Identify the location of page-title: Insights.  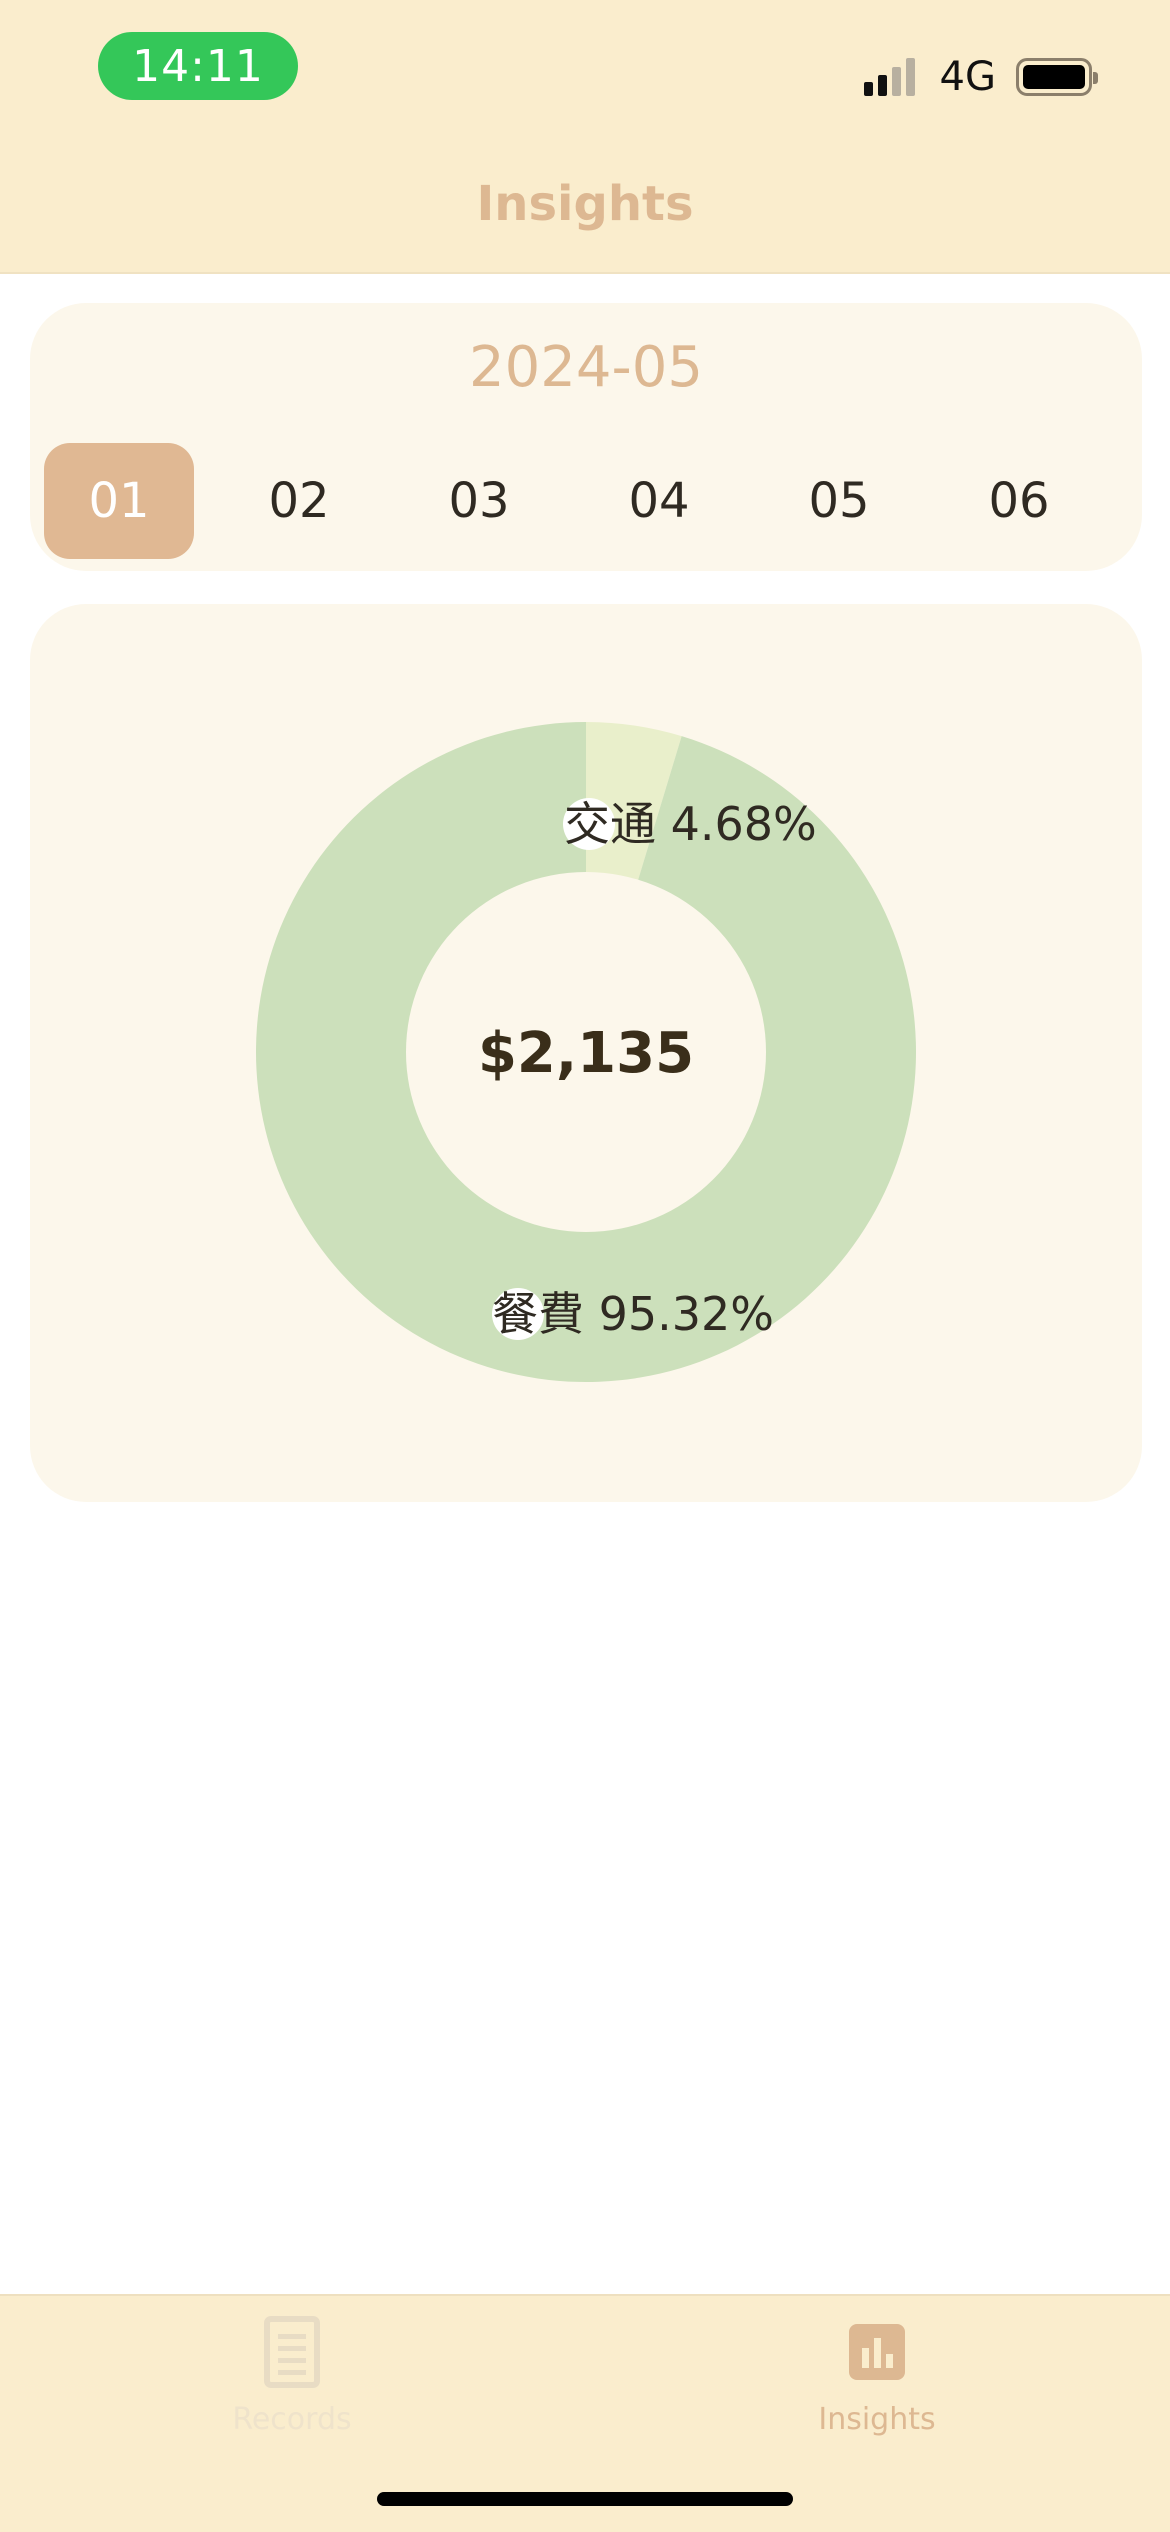
(585, 204).